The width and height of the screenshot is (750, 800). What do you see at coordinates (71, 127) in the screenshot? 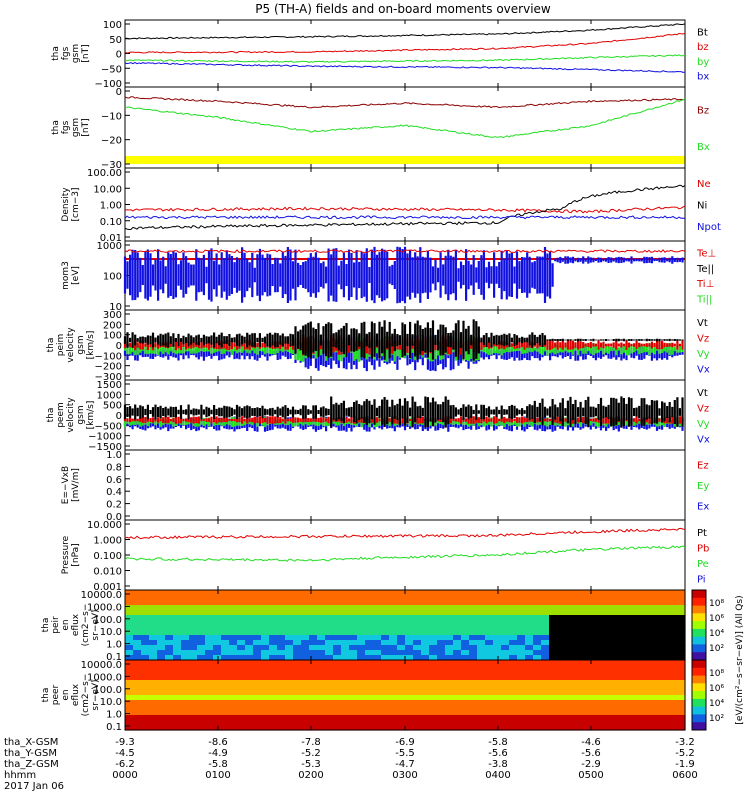
I see `y-axis-label: tha fgs gsm [nT]` at bounding box center [71, 127].